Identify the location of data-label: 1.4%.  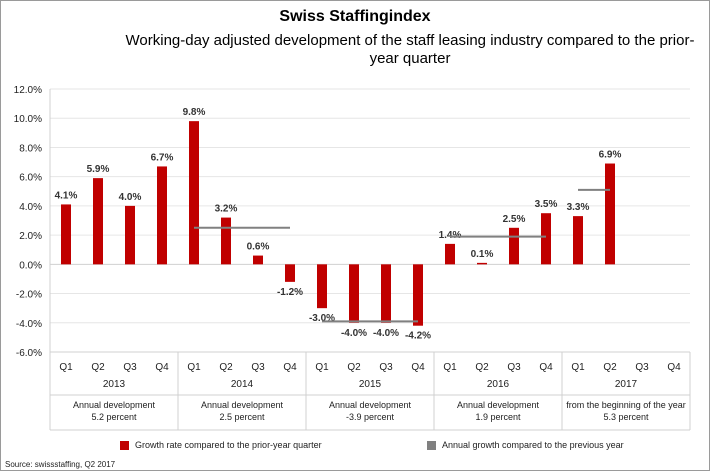
(450, 235).